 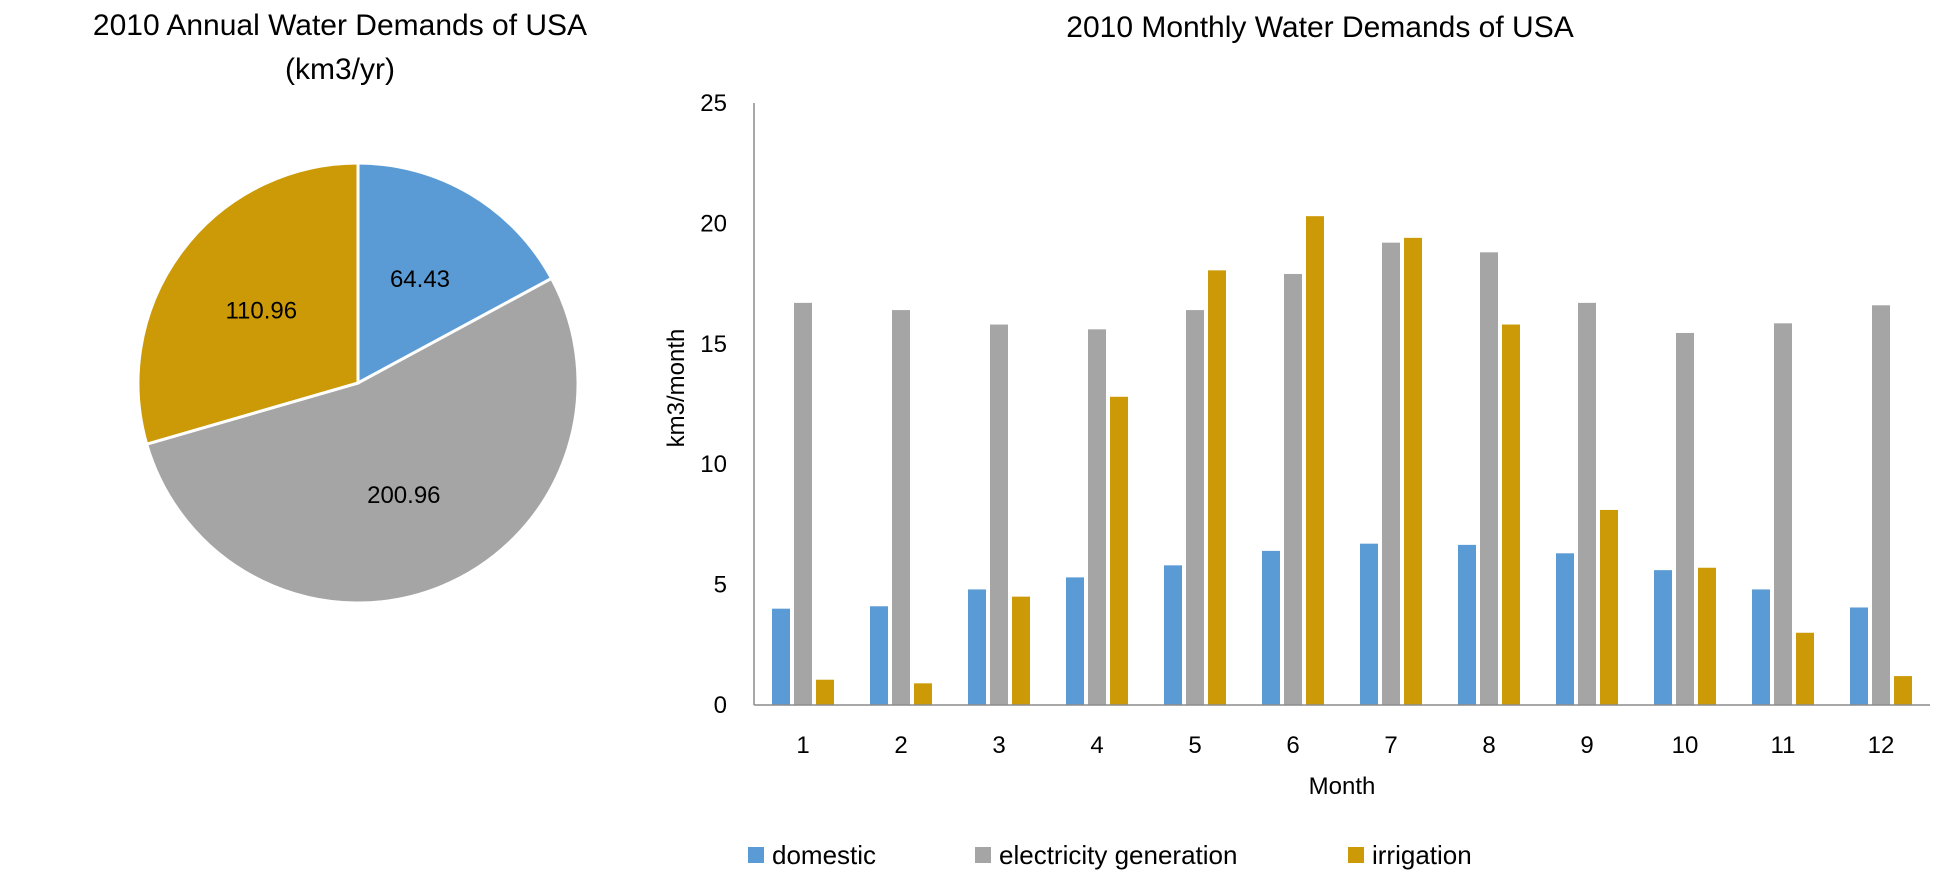 I want to click on y-tick-label-20: 20, so click(x=713, y=223).